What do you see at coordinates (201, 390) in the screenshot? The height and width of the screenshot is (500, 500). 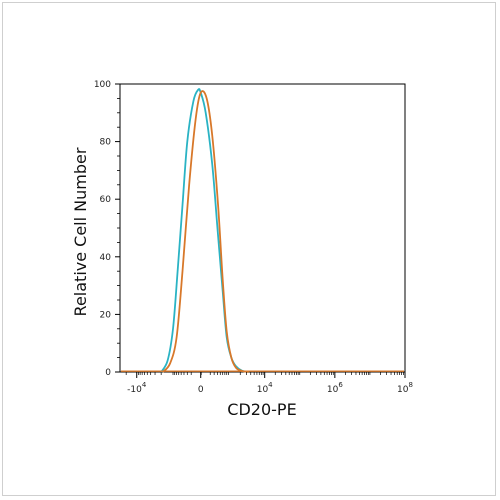 I see `x-tick-label: 0` at bounding box center [201, 390].